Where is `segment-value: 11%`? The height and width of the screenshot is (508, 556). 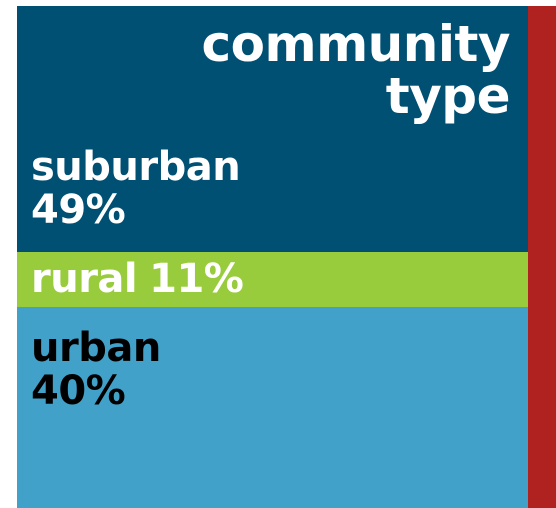 segment-value: 11% is located at coordinates (196, 279).